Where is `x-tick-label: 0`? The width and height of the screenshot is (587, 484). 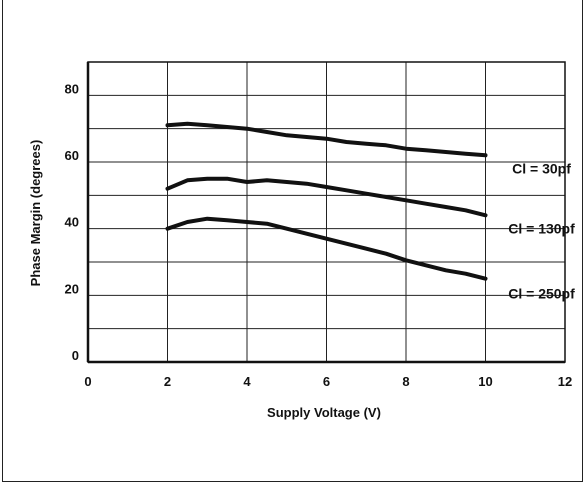
x-tick-label: 0 is located at coordinates (87, 381).